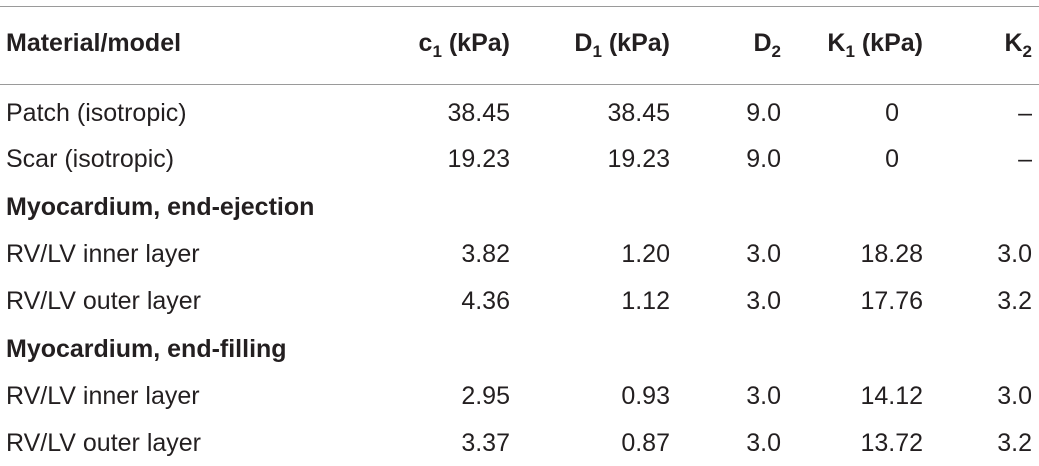 The width and height of the screenshot is (1039, 466). Describe the element at coordinates (96, 113) in the screenshot. I see `row-material-name: Patch (isotropic)` at that location.